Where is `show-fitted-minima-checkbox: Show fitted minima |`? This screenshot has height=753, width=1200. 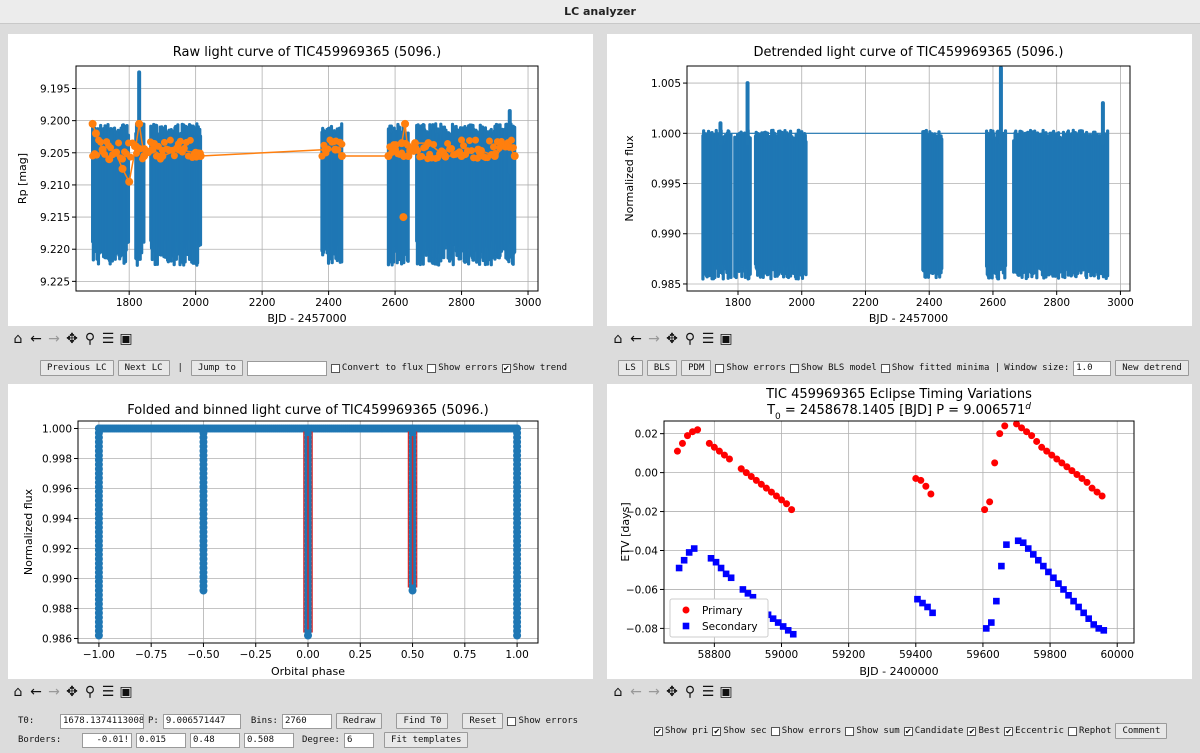
show-fitted-minima-checkbox: Show fitted minima | is located at coordinates (940, 368).